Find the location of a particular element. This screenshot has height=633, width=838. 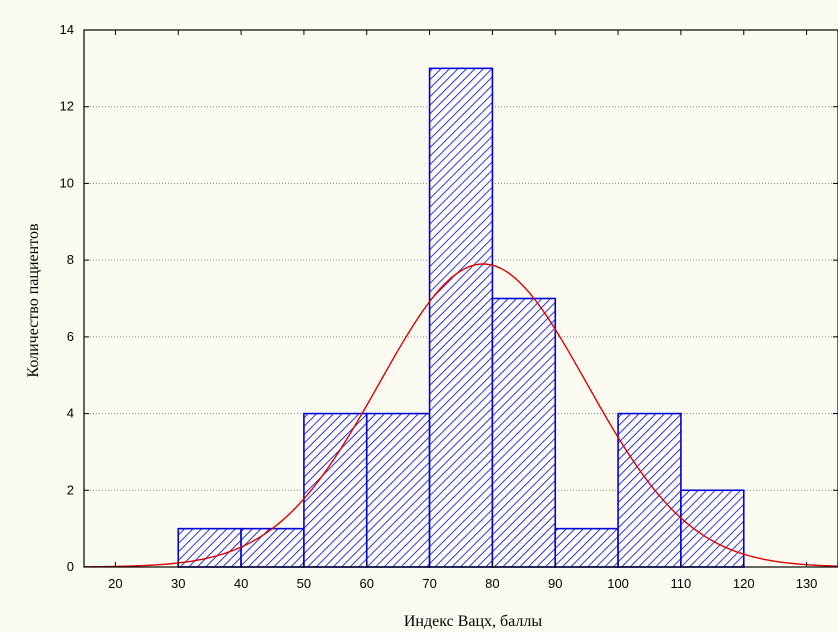

y-tick-label-14: 14 is located at coordinates (67, 29).